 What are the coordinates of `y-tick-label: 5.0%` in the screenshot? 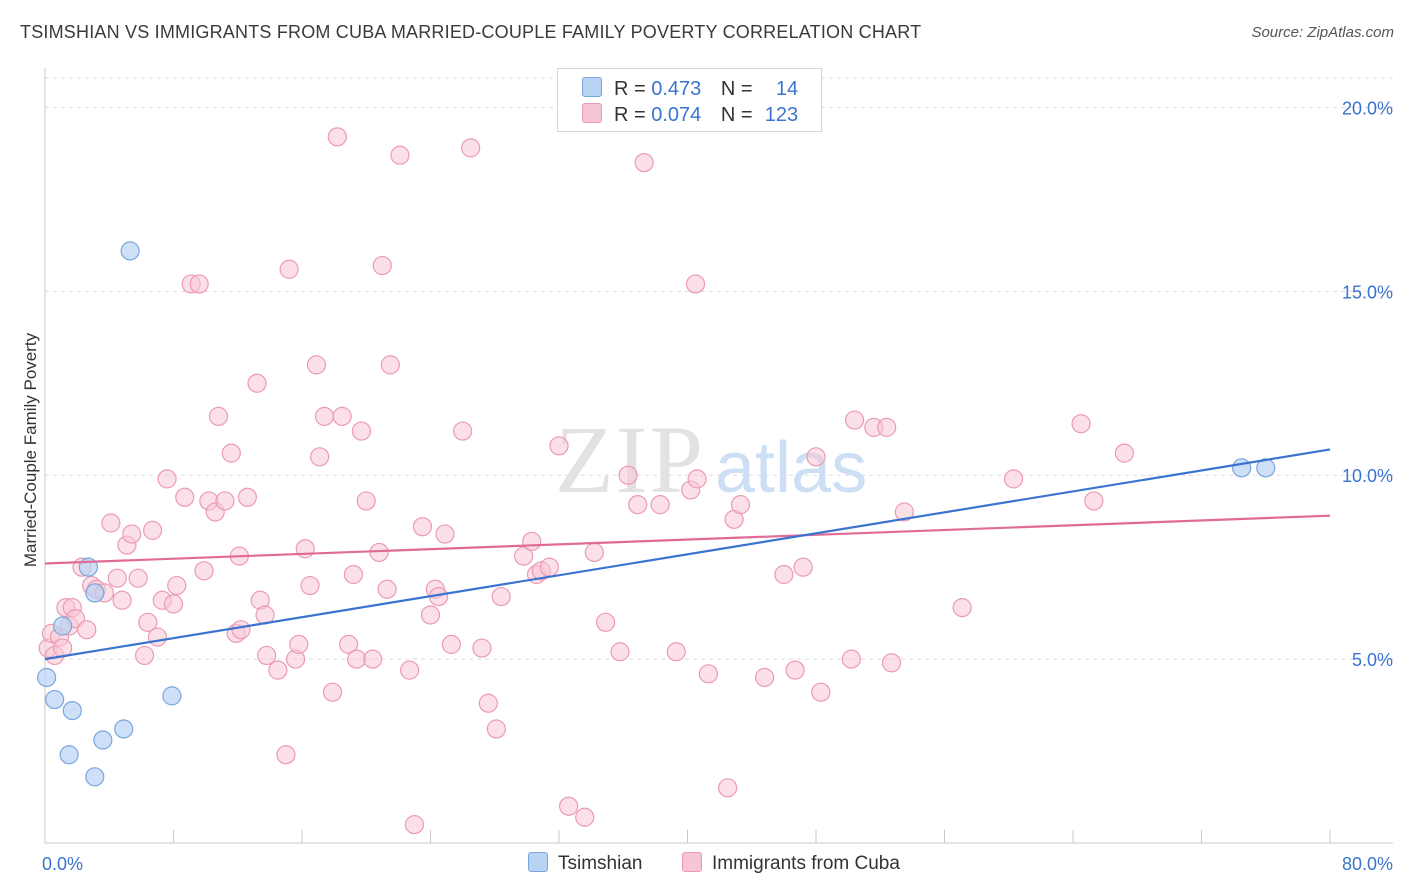 It's located at (1372, 660).